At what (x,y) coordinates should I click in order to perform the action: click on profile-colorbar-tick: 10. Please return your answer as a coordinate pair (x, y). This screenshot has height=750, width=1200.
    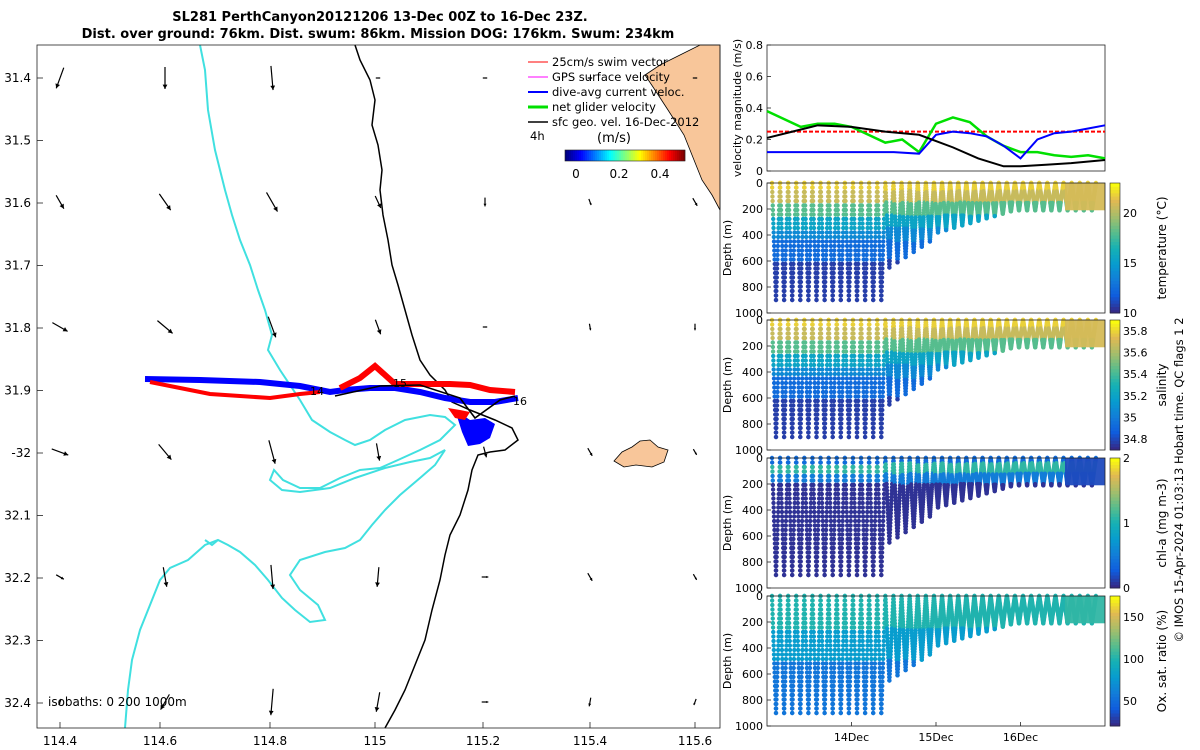
    Looking at the image, I should click on (1130, 313).